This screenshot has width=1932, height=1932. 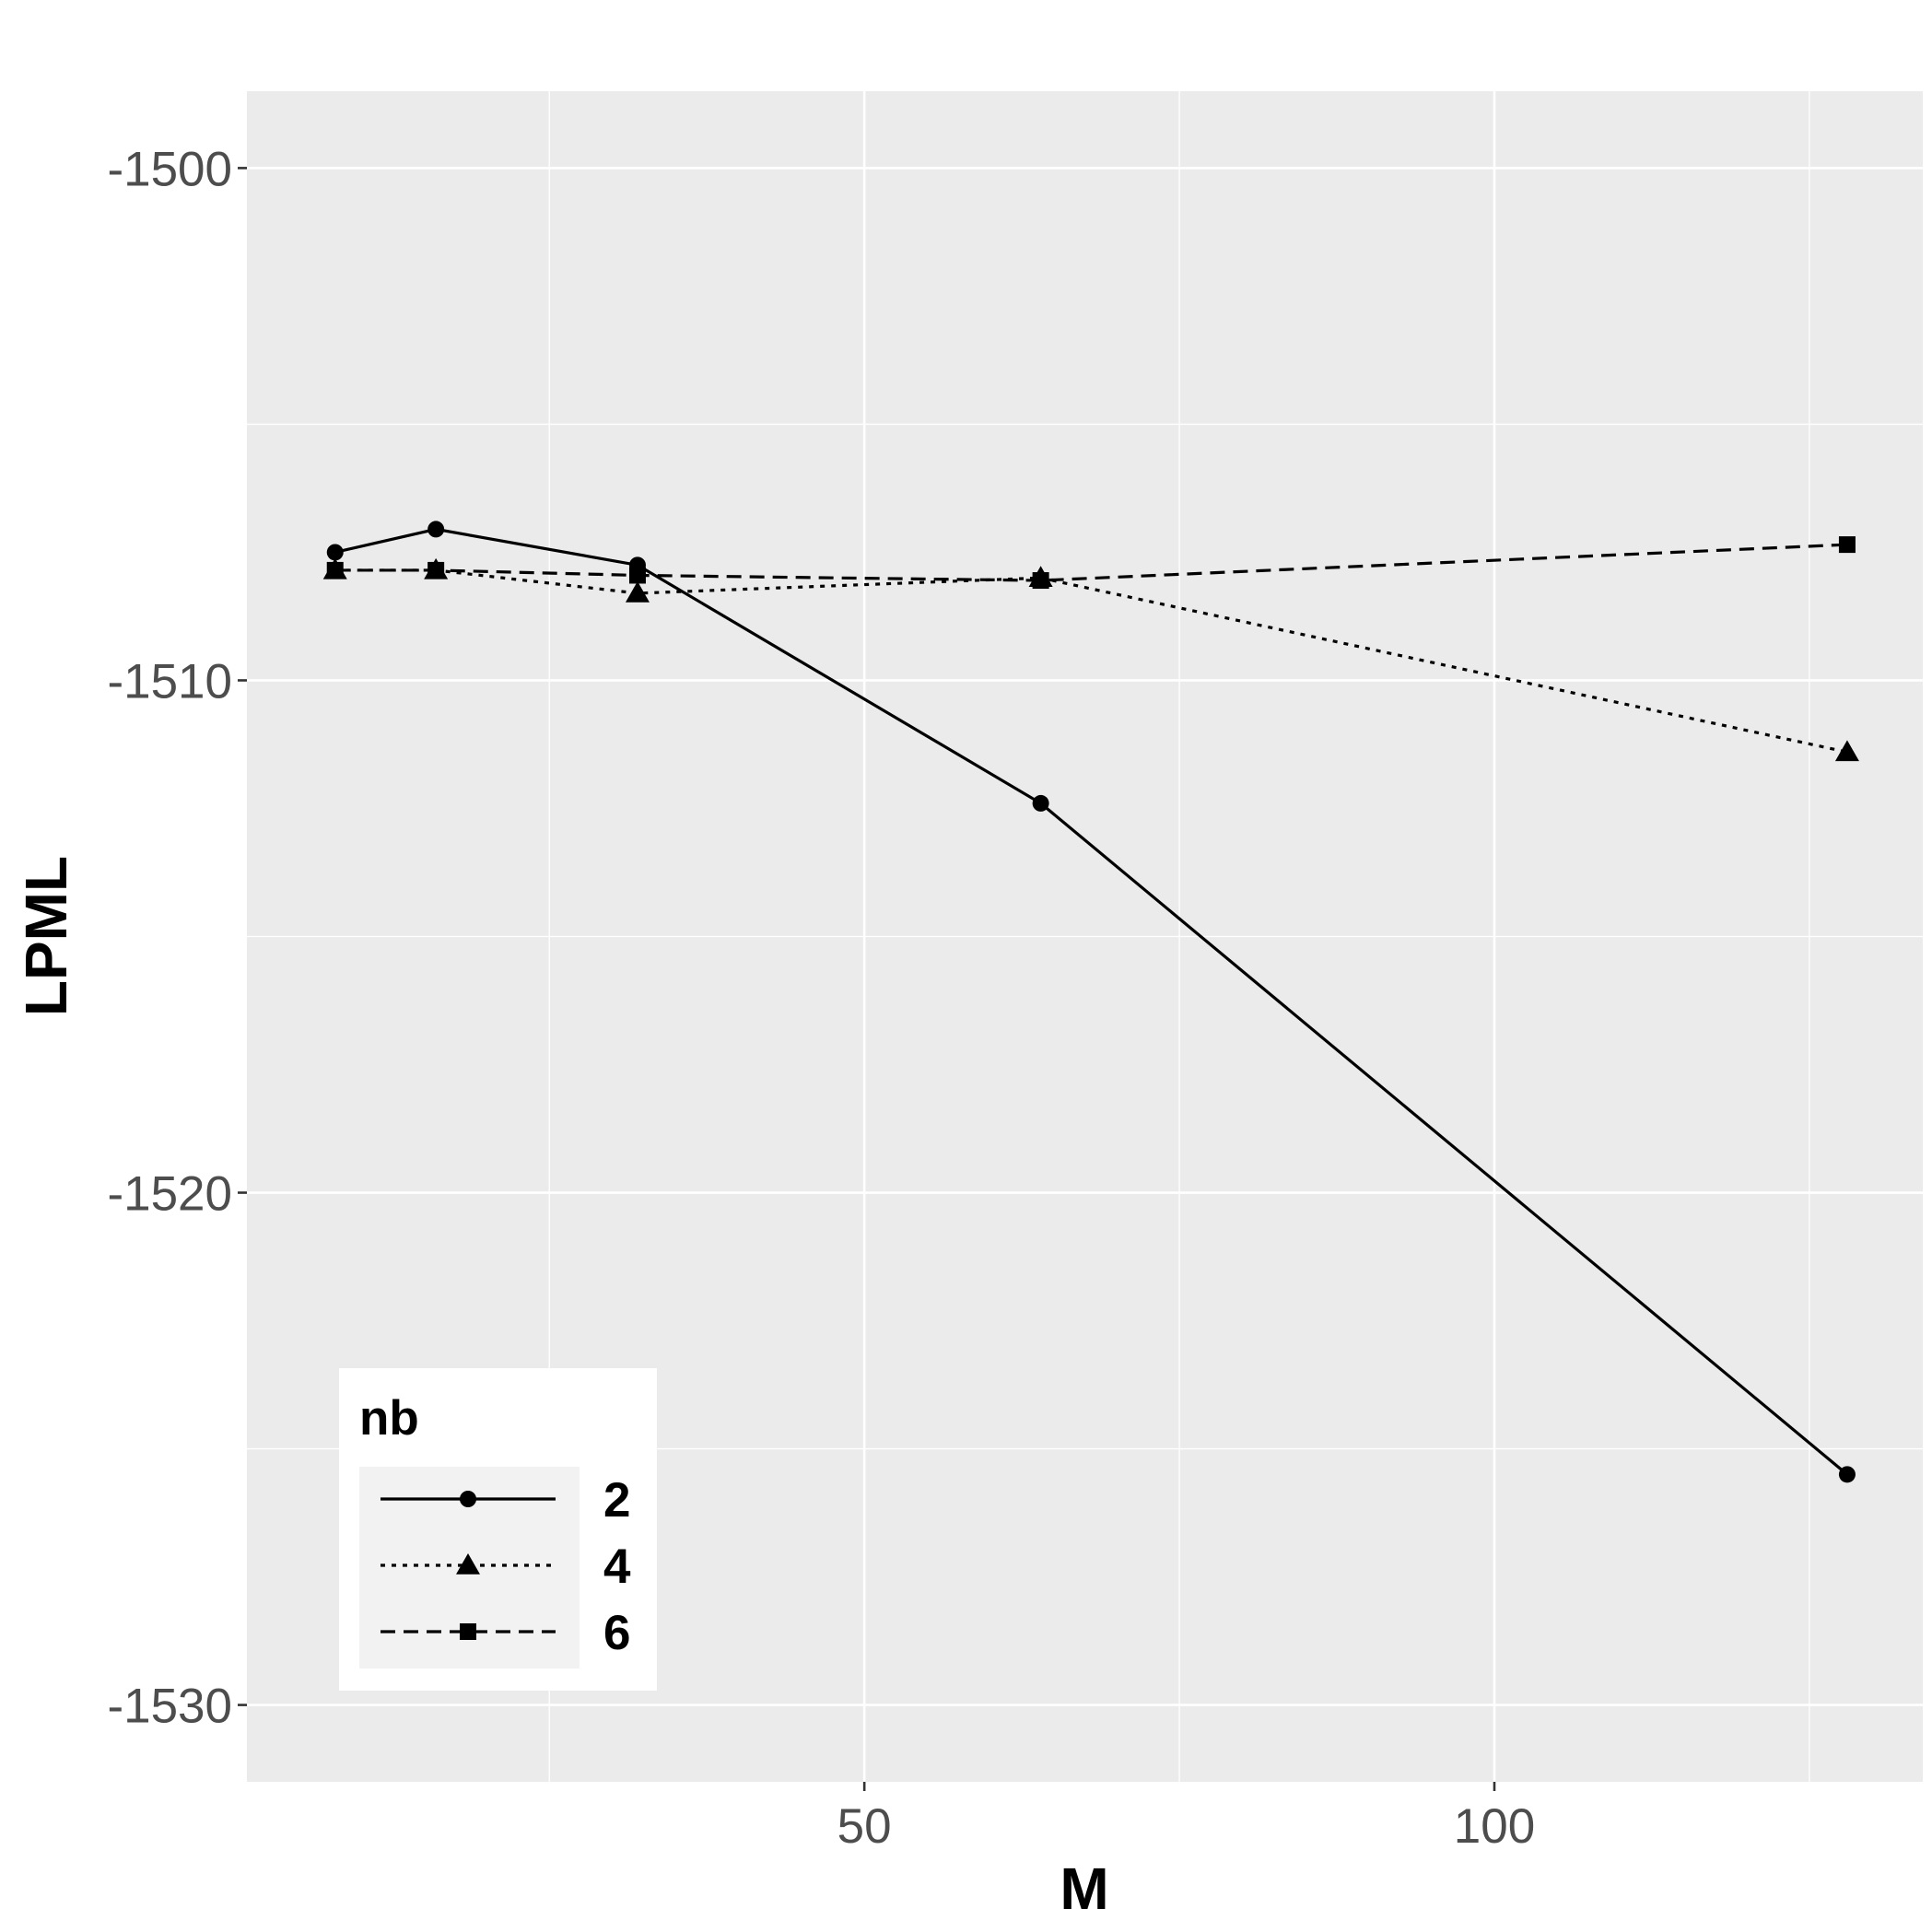 I want to click on y-tick-label: -1520, so click(x=169, y=1194).